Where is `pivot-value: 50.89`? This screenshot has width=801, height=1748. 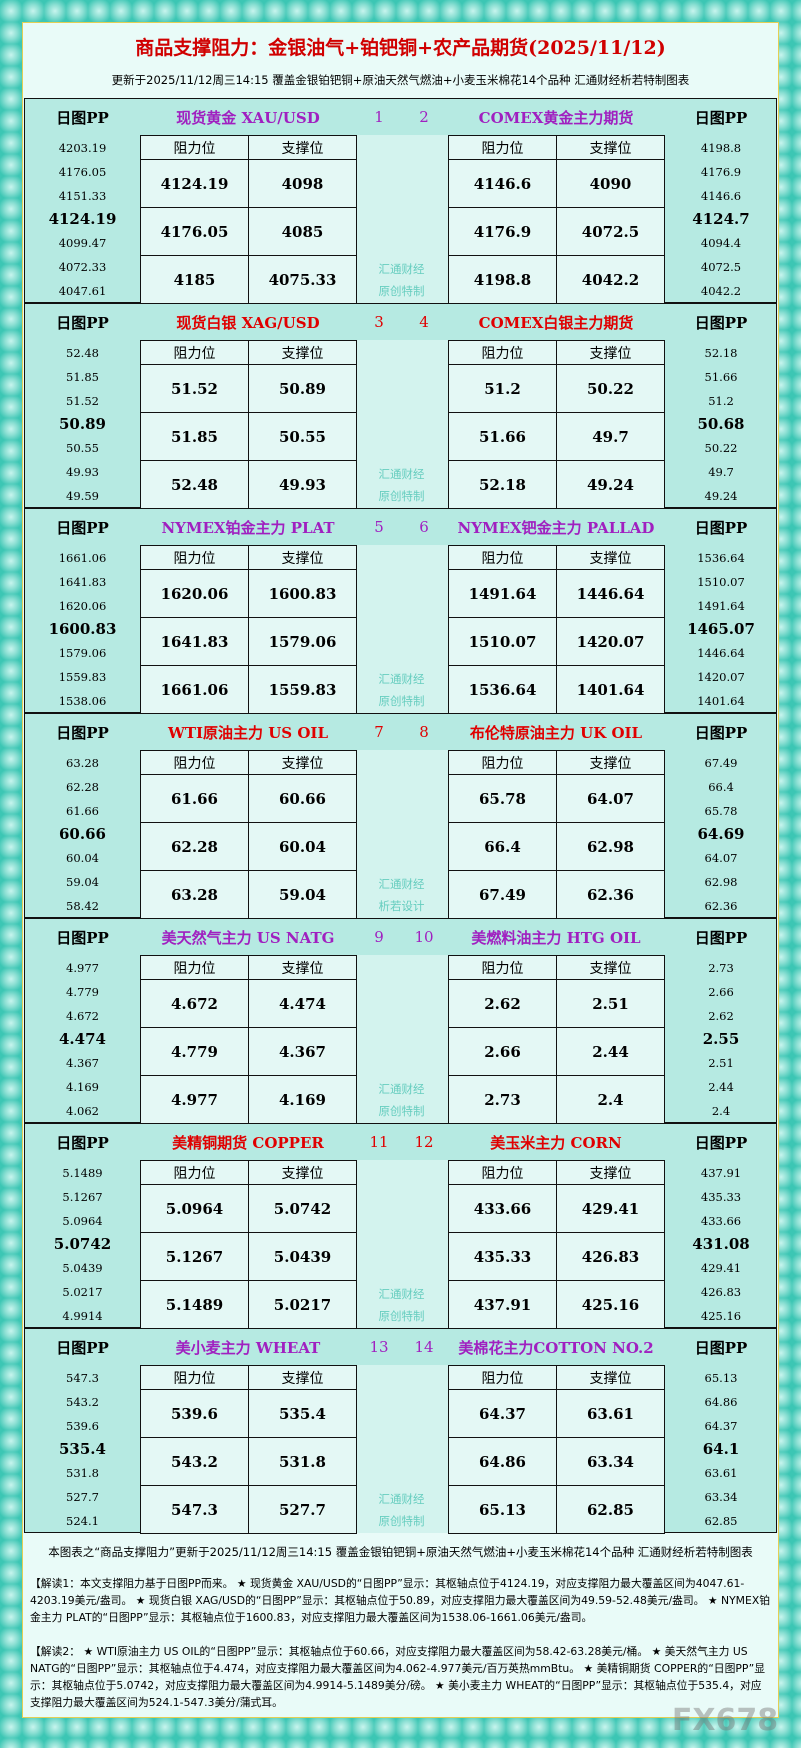 pivot-value: 50.89 is located at coordinates (82, 424).